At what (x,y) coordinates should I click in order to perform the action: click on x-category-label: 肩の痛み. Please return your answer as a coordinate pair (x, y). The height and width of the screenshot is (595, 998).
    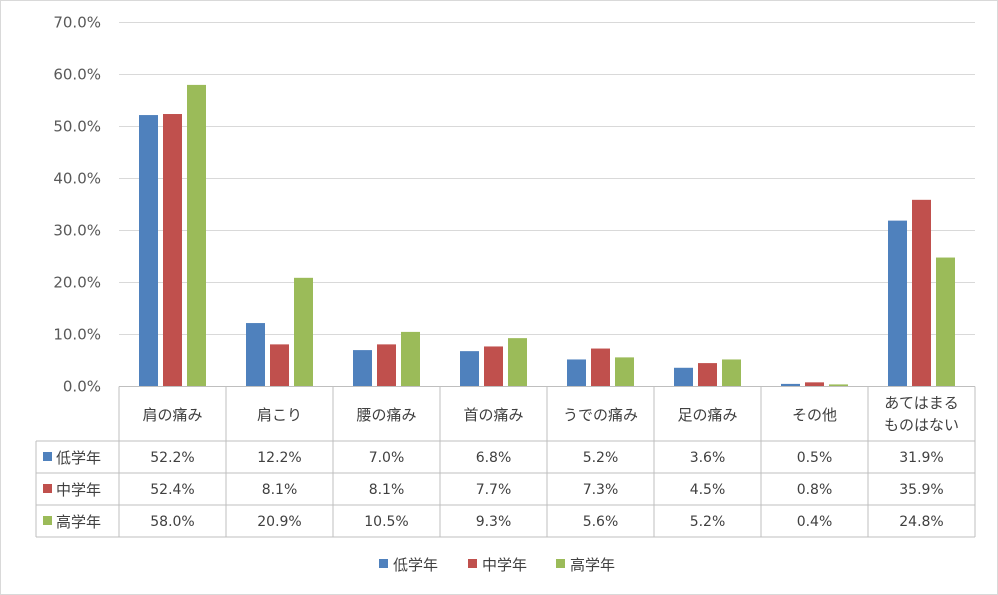
    Looking at the image, I should click on (172, 415).